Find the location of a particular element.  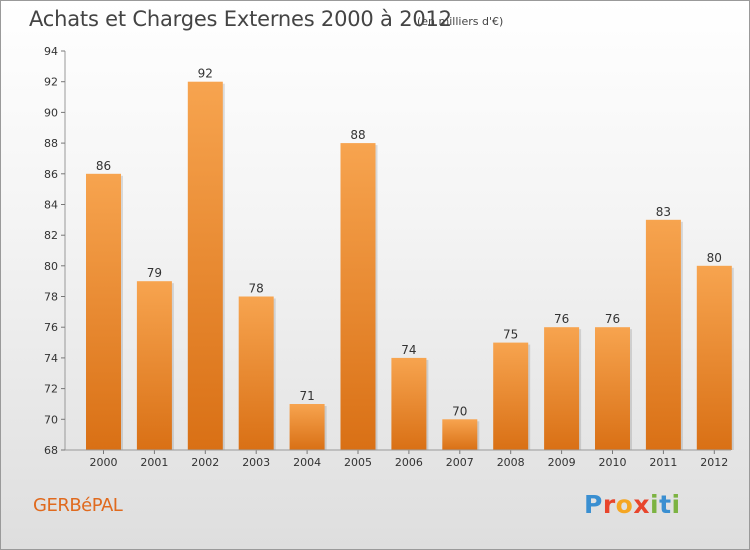

y-tick-label: 80 is located at coordinates (51, 266).